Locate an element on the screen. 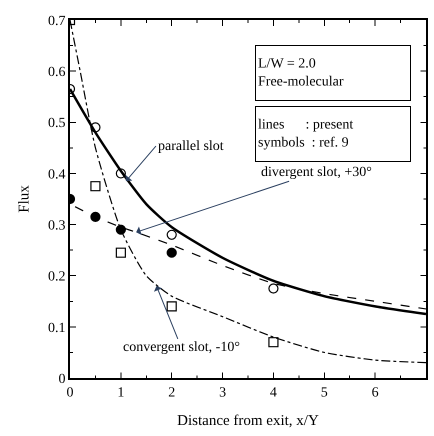 This screenshot has width=434, height=436. y-tick-label: 0.5 is located at coordinates (57, 124).